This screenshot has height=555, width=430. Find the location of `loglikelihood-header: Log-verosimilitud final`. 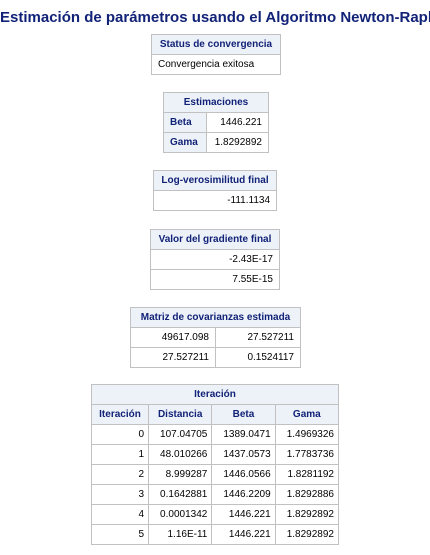

loglikelihood-header: Log-verosimilitud final is located at coordinates (215, 180).